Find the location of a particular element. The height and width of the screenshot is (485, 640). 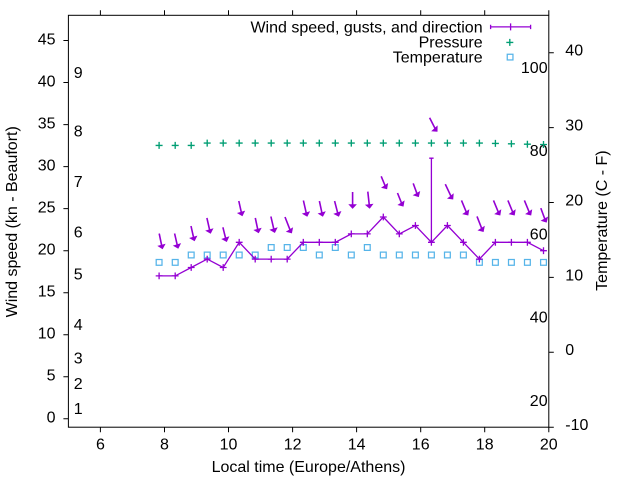

svg-text: Temperature (C - F) is located at coordinates (602, 220).